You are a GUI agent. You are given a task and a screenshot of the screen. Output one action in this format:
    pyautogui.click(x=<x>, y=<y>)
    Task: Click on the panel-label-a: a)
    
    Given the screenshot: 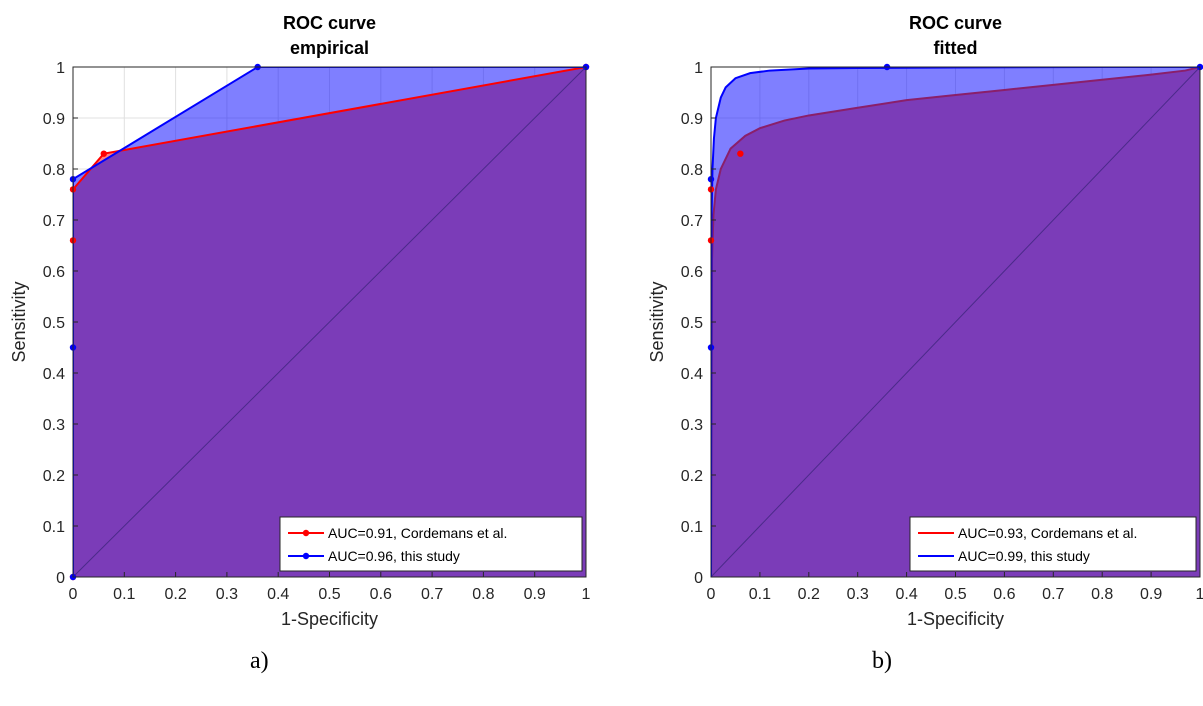 What is the action you would take?
    pyautogui.click(x=259, y=661)
    